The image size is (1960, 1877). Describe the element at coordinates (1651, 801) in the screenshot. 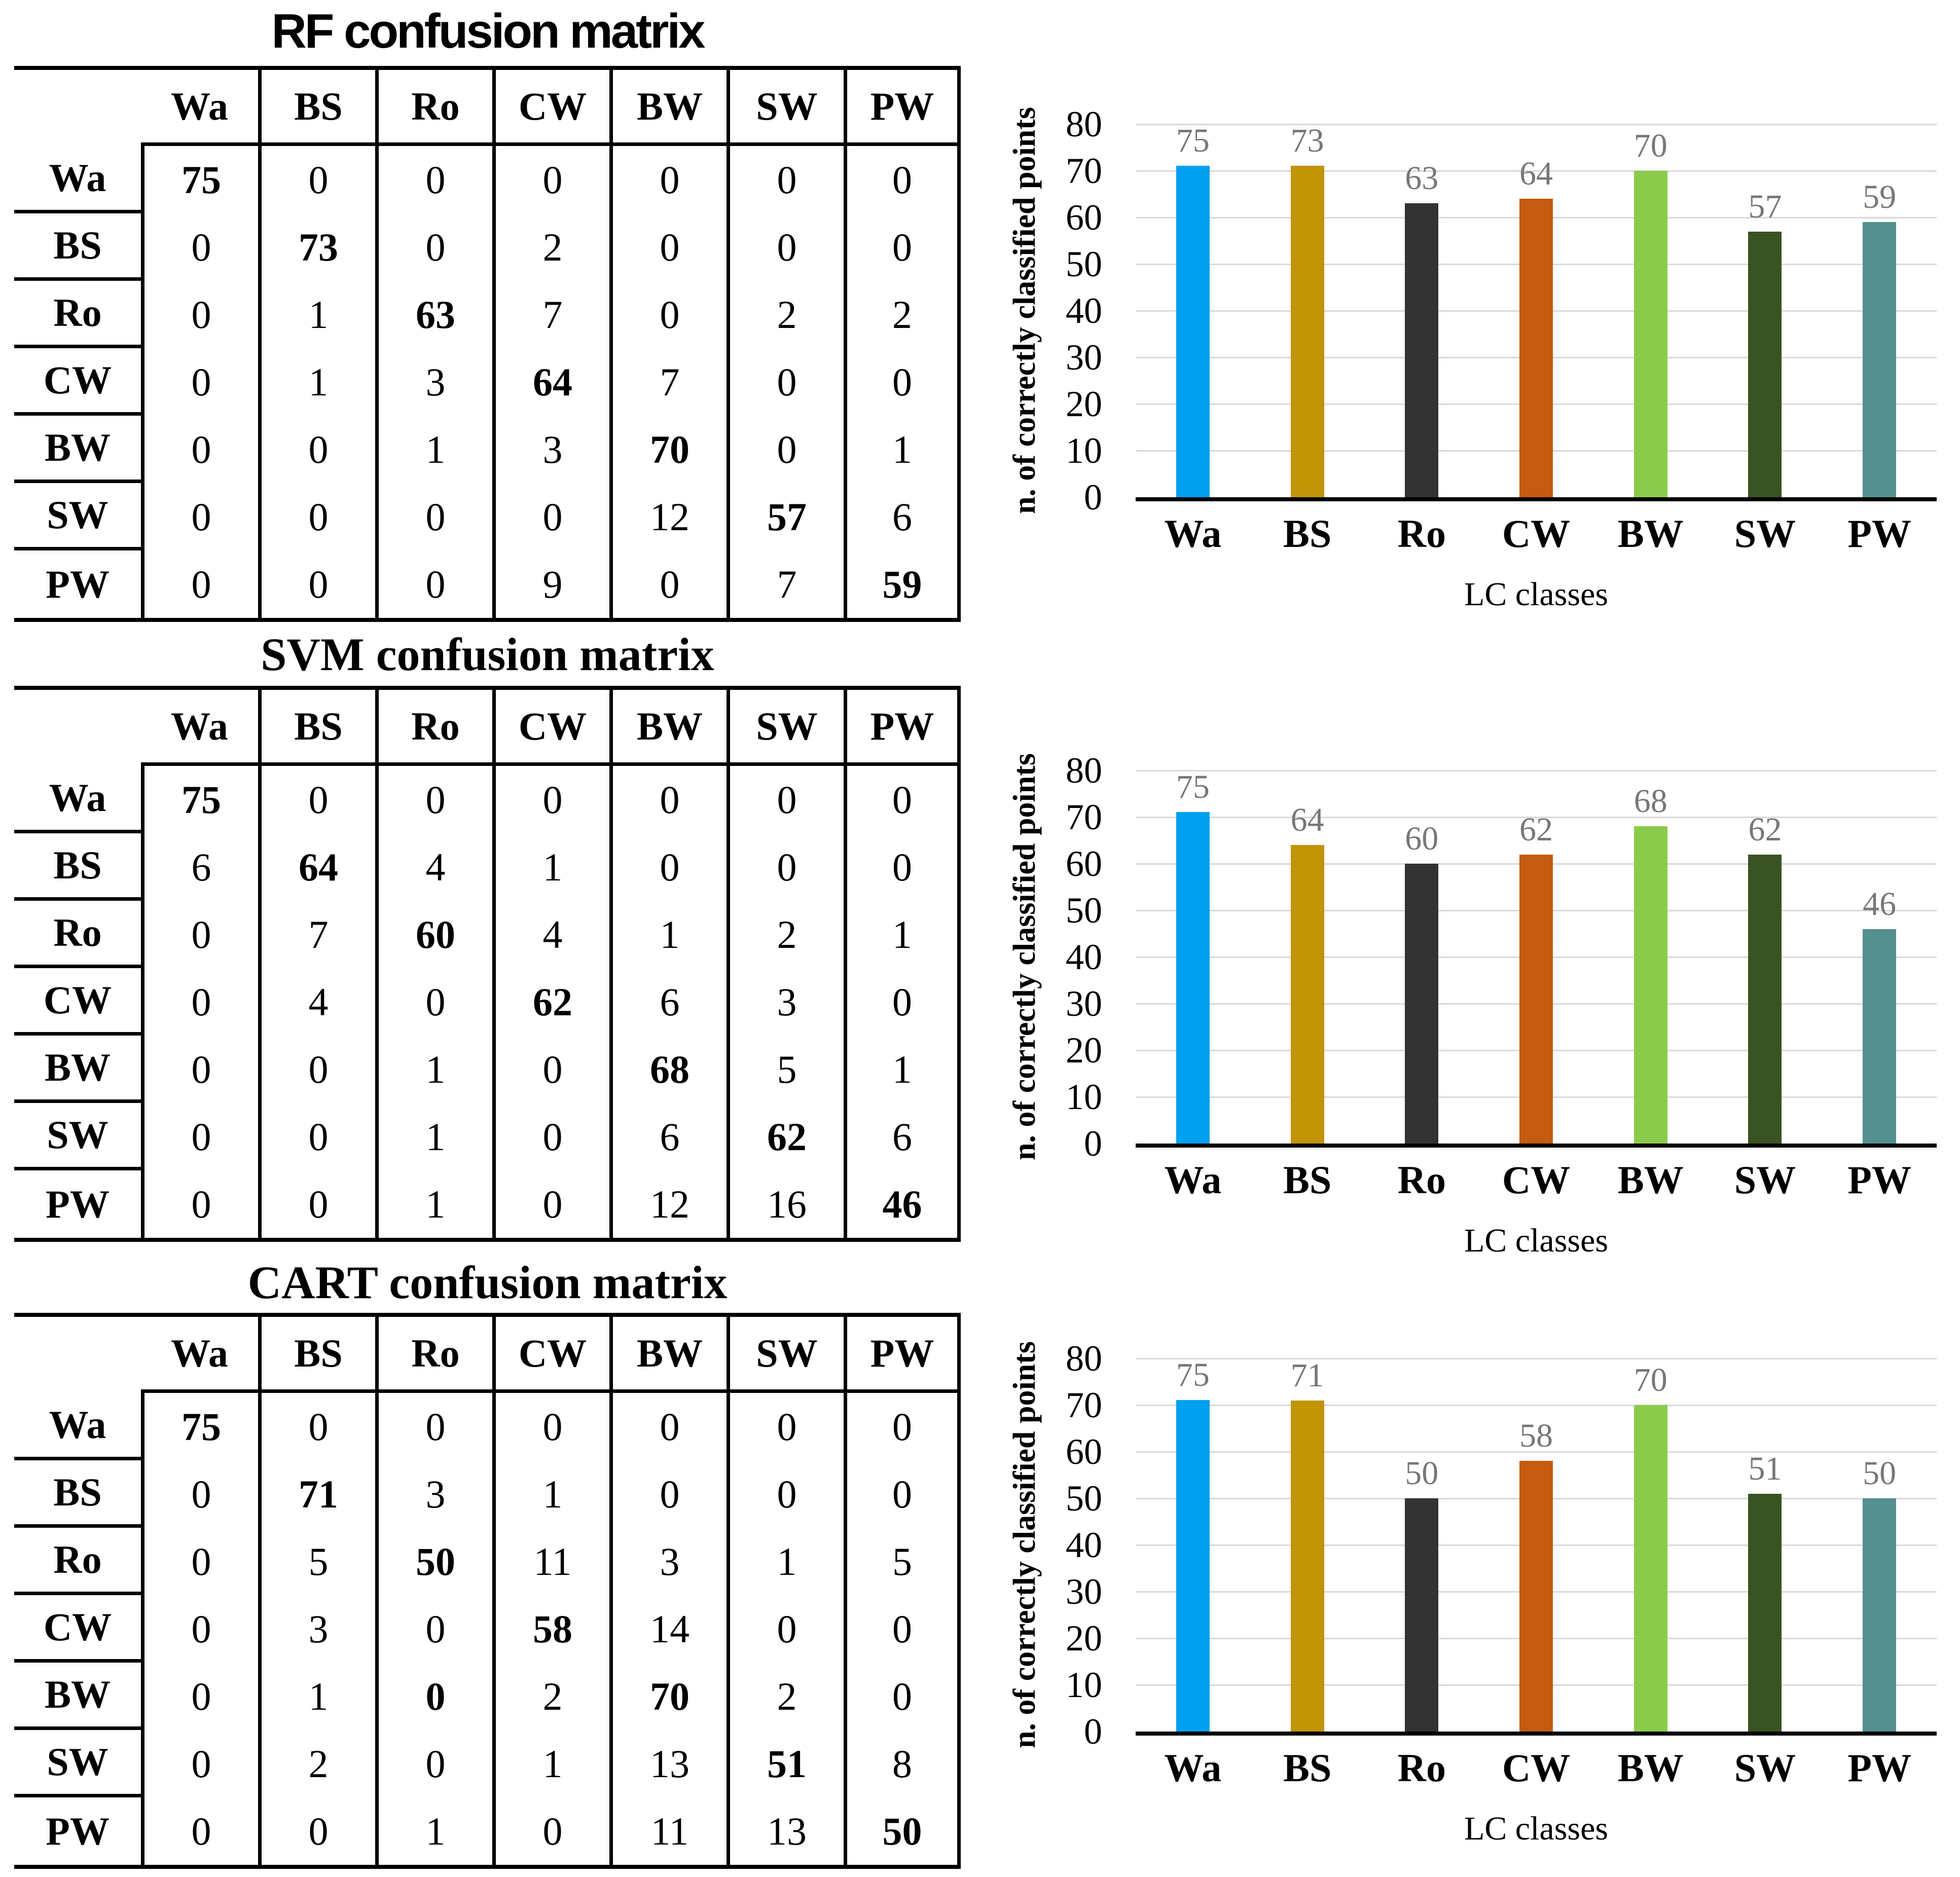

I see `bar-value-label: 68` at that location.